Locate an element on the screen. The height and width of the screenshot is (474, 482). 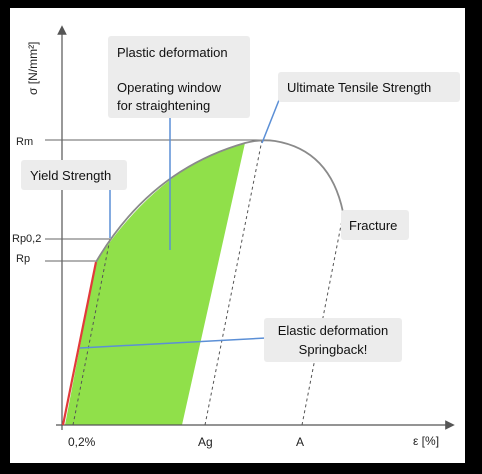
ag-dashed-line is located at coordinates (233, 282).